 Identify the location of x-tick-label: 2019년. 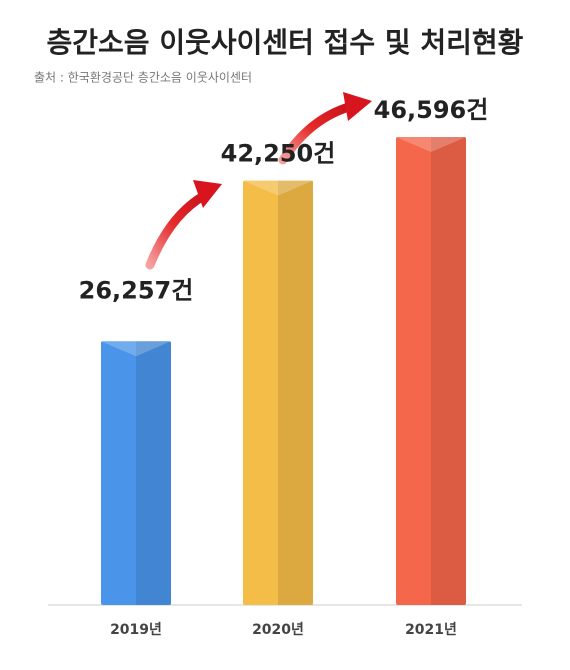
(136, 630).